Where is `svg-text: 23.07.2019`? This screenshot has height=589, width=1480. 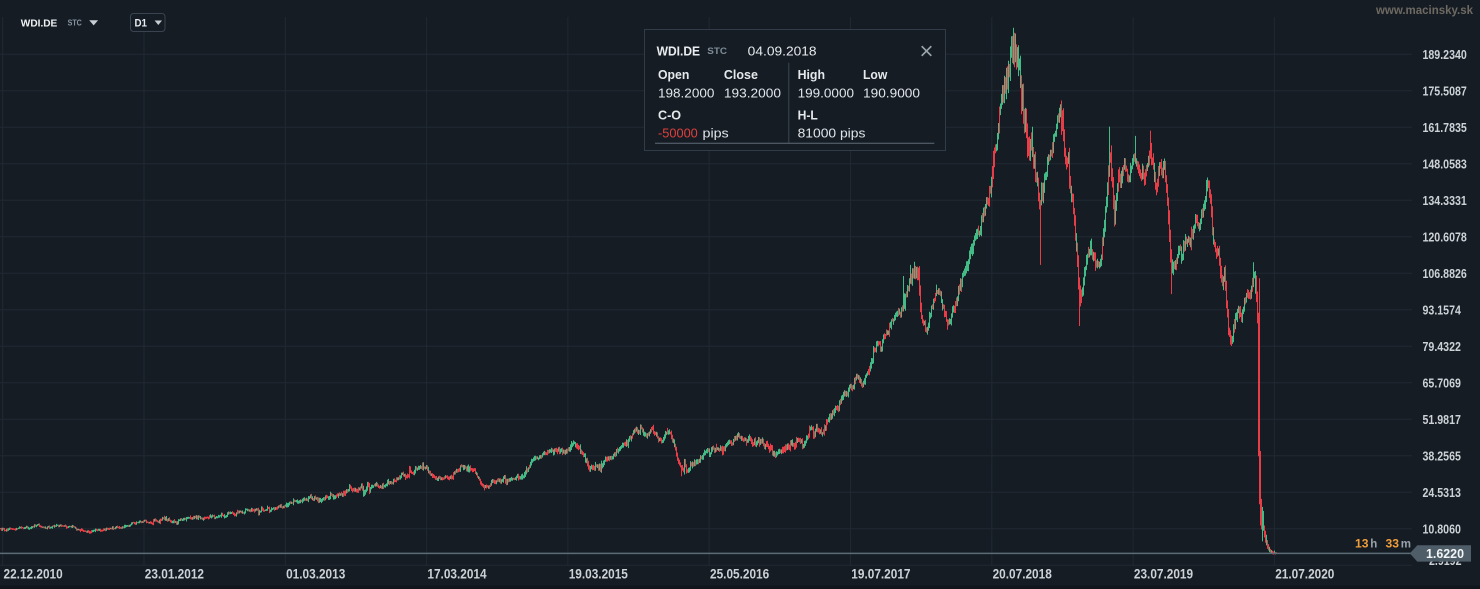 svg-text: 23.07.2019 is located at coordinates (1163, 574).